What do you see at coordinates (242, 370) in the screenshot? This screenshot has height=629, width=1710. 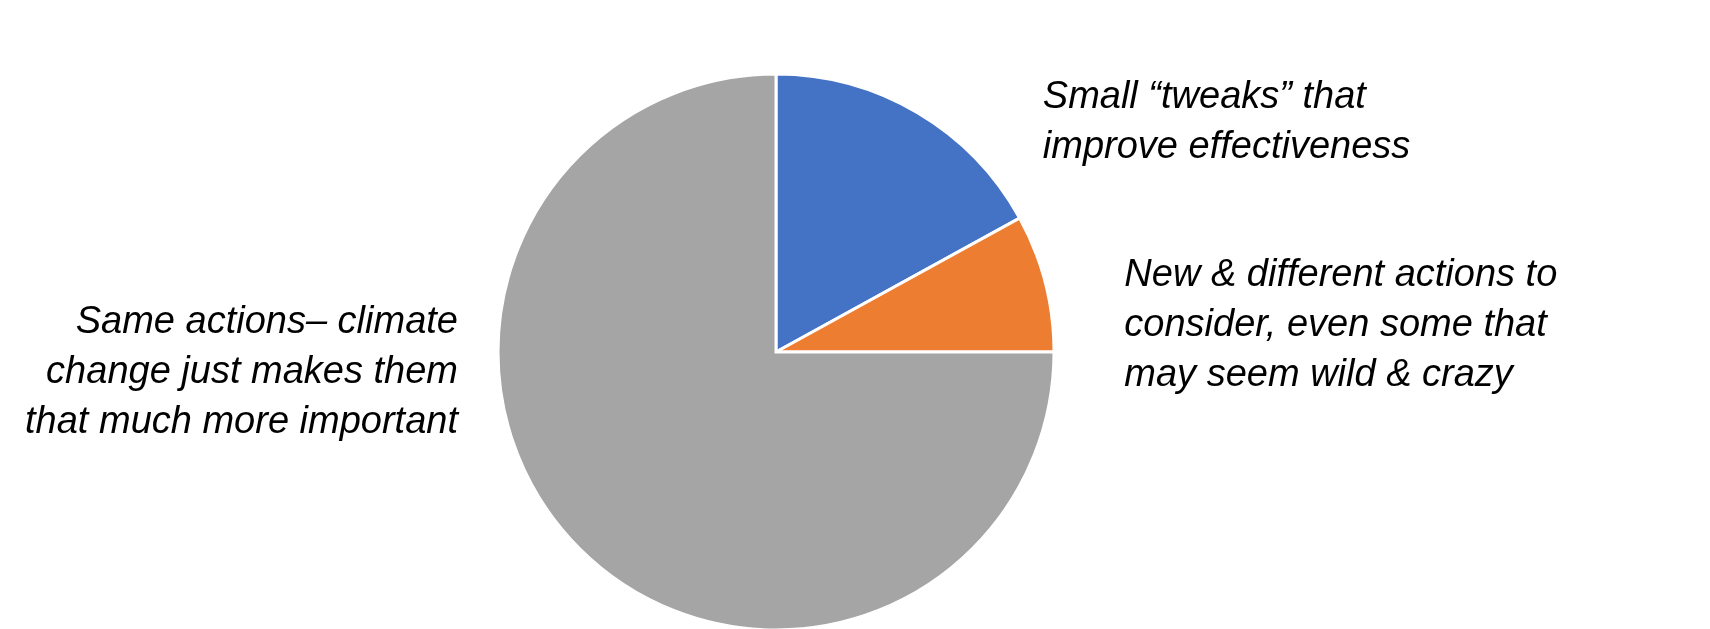 I see `slice-label: Same actions– climate change just makes them that much more important` at bounding box center [242, 370].